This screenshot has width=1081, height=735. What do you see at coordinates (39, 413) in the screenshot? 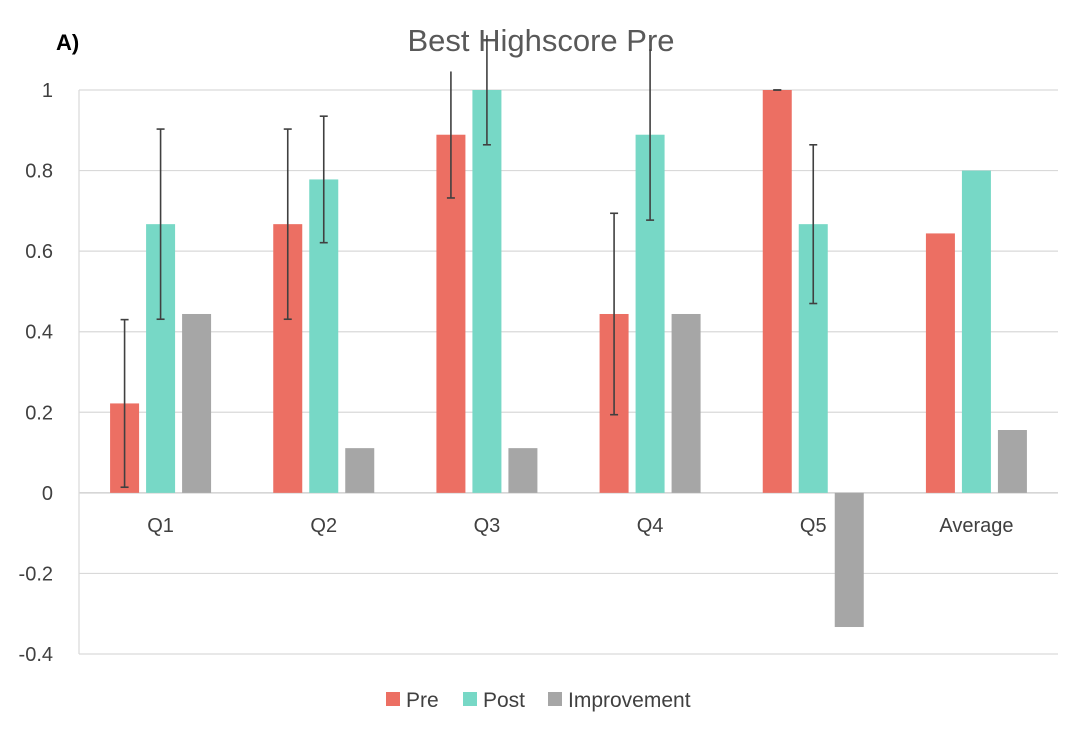
I see `y-tick-label: 0.2` at bounding box center [39, 413].